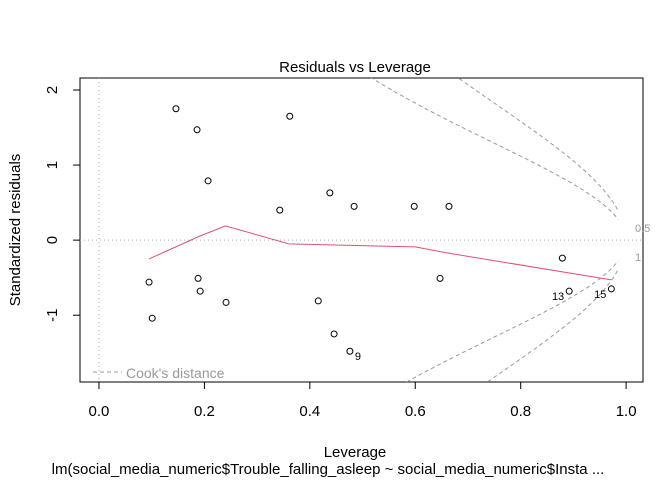 The image size is (672, 485). I want to click on y-axis-label: Standardized residuals, so click(15, 230).